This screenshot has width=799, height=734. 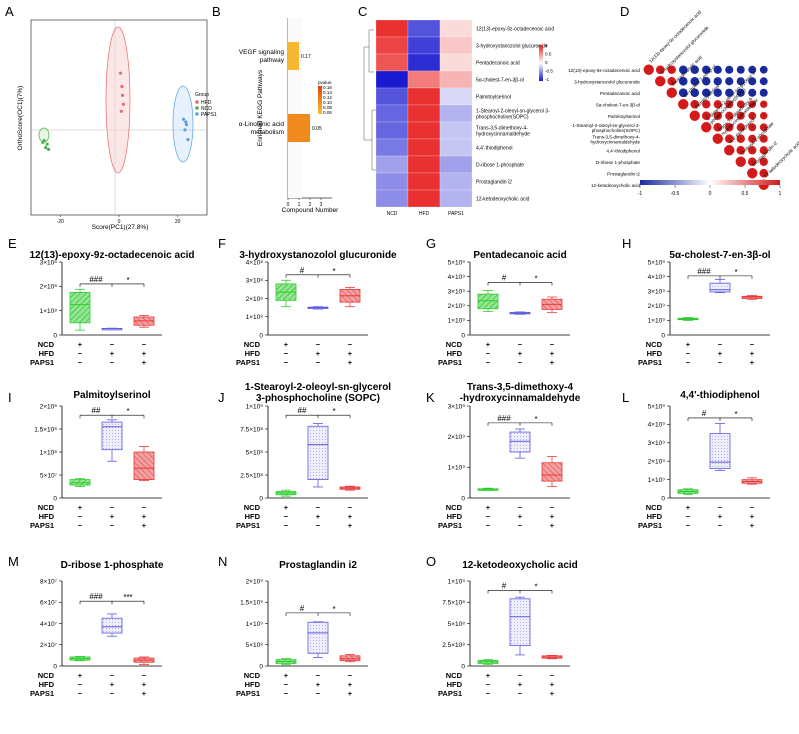 I want to click on group-legend: Group HFD NCD PAPS1, so click(x=206, y=105).